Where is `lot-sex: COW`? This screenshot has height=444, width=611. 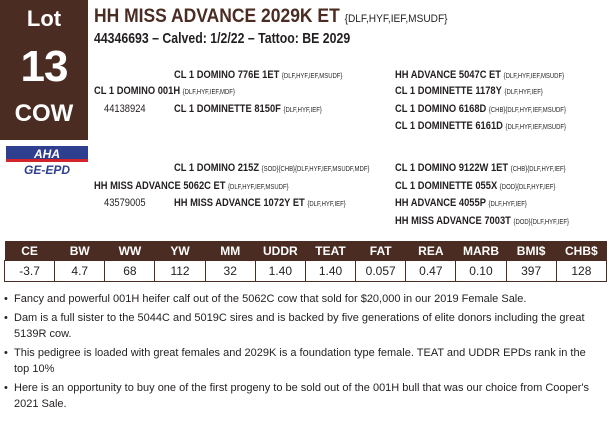 lot-sex: COW is located at coordinates (44, 113).